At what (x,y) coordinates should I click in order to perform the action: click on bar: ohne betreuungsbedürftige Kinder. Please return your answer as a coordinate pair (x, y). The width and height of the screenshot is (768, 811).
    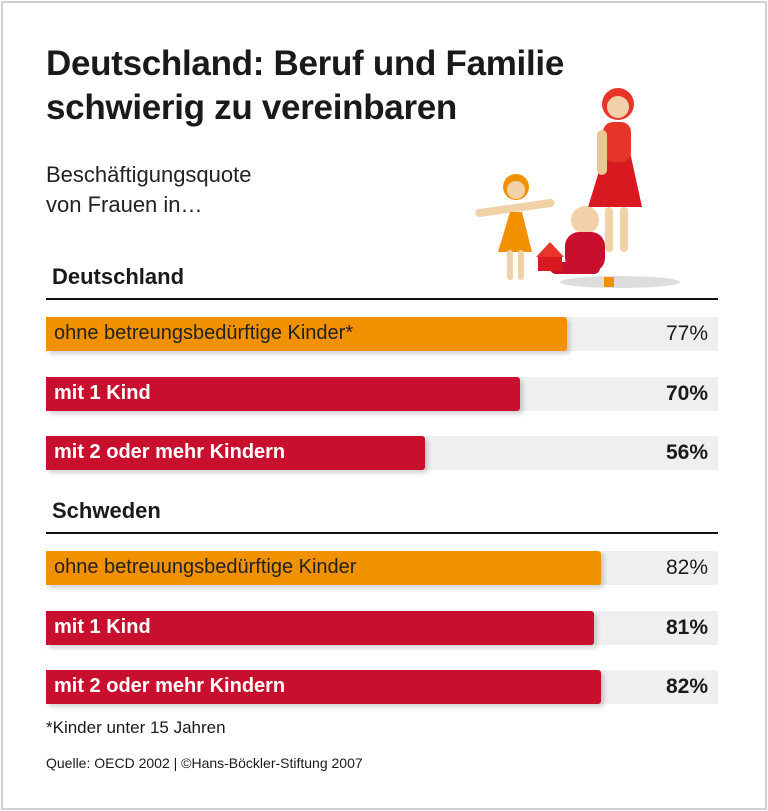
    Looking at the image, I should click on (324, 568).